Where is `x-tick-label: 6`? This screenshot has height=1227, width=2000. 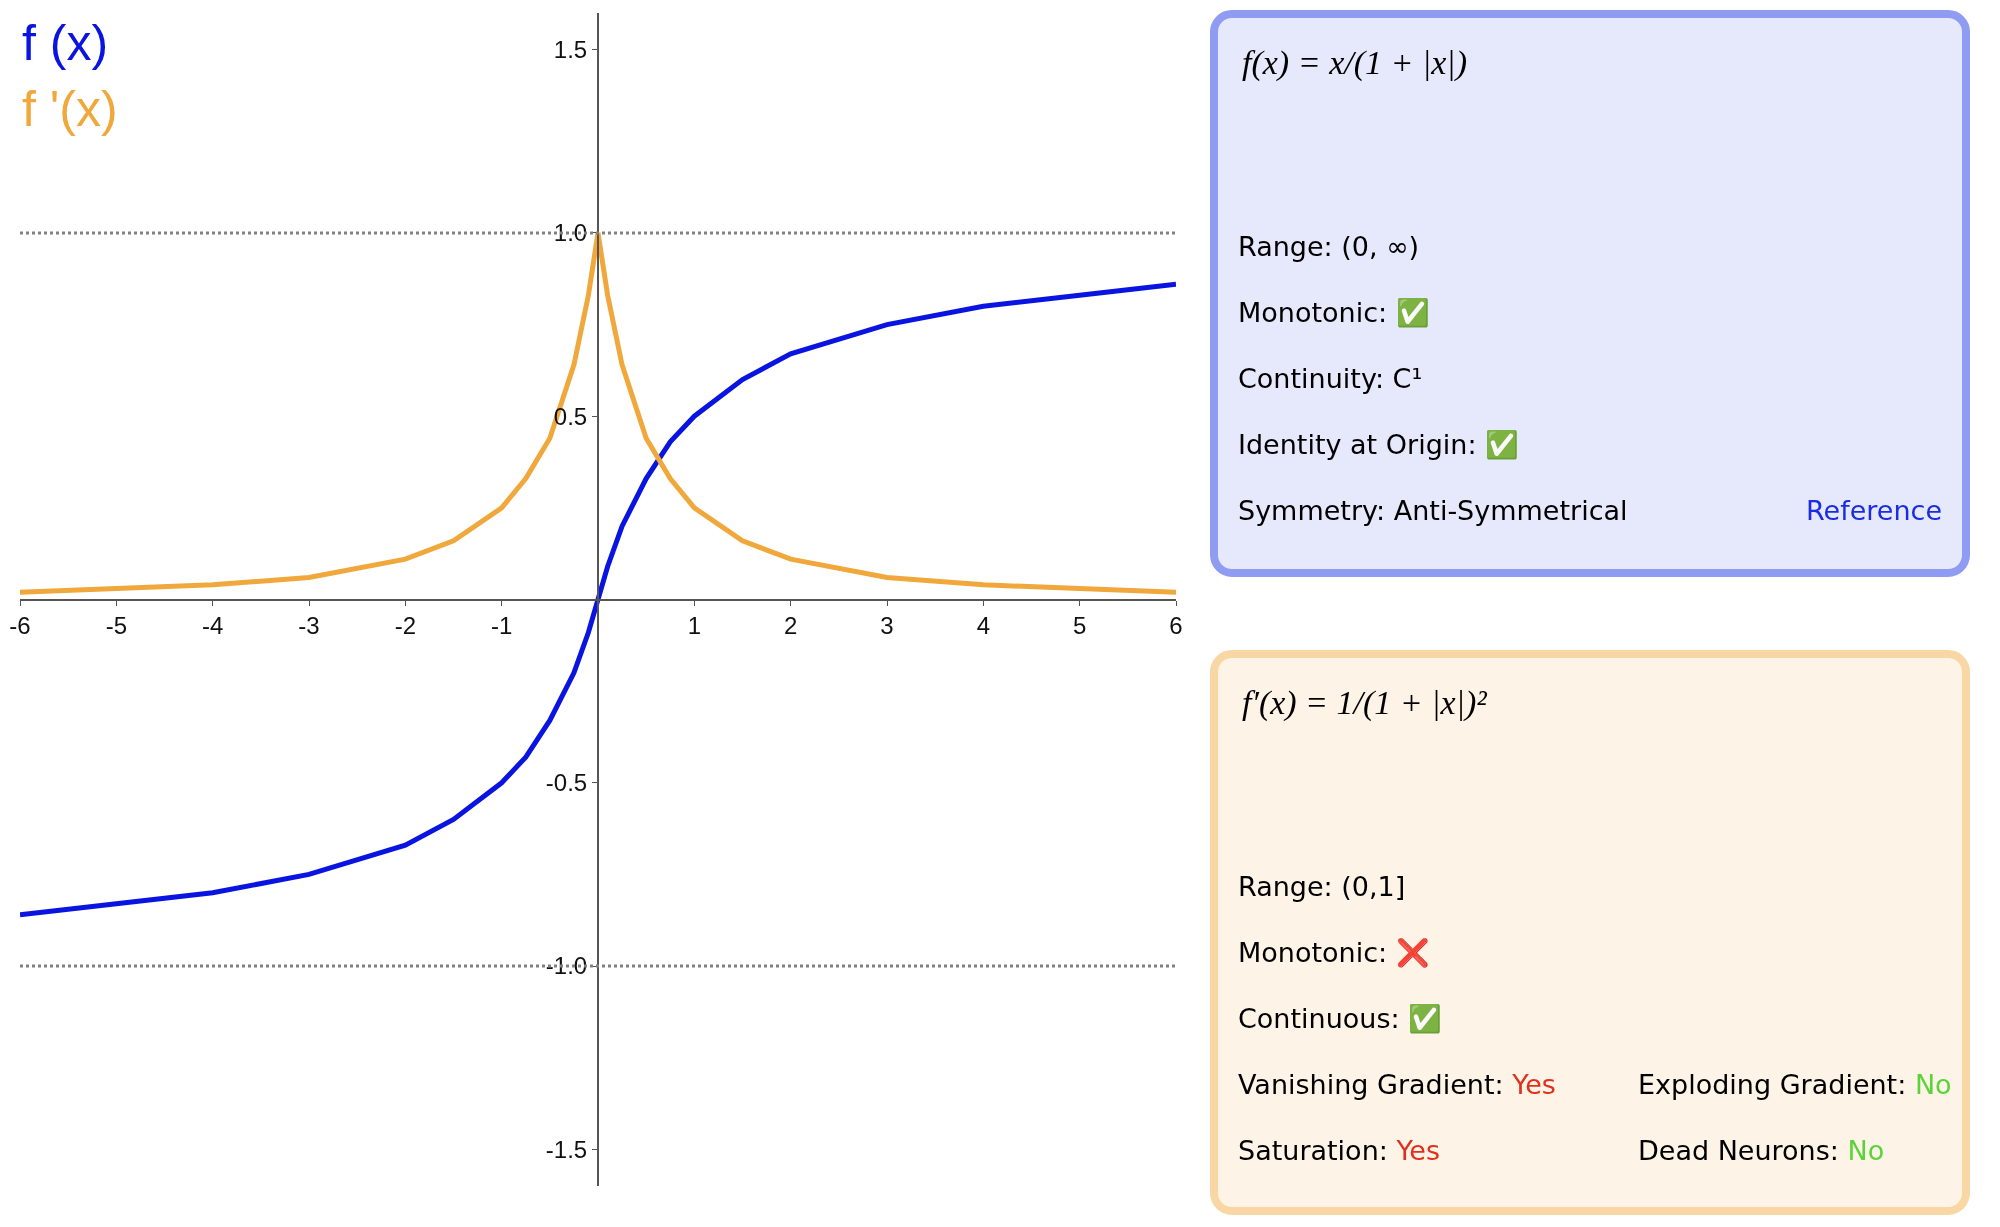 x-tick-label: 6 is located at coordinates (1176, 626).